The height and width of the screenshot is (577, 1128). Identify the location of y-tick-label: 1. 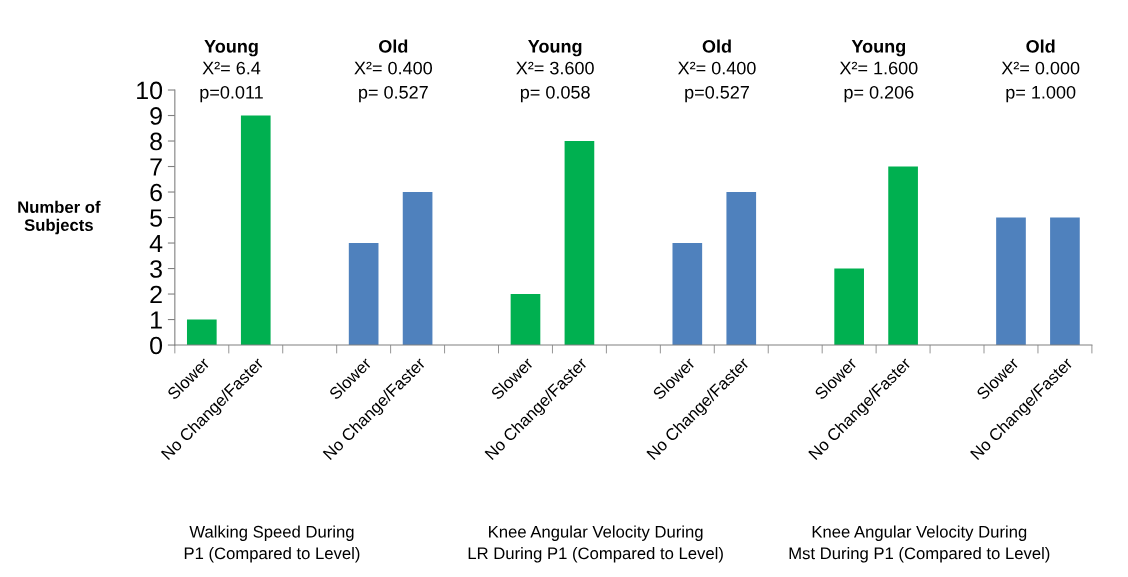
(156, 320).